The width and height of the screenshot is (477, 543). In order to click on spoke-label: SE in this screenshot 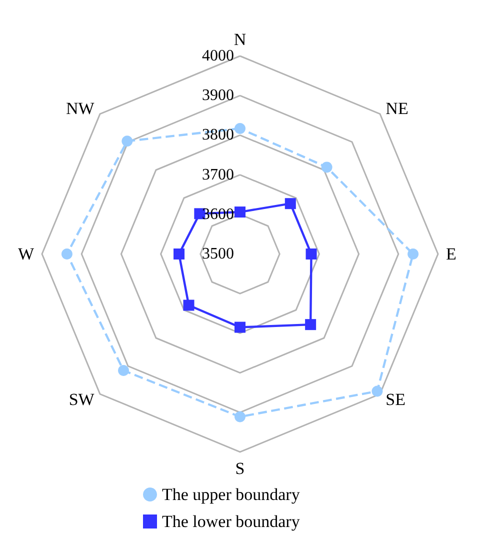, I will do `click(396, 400)`.